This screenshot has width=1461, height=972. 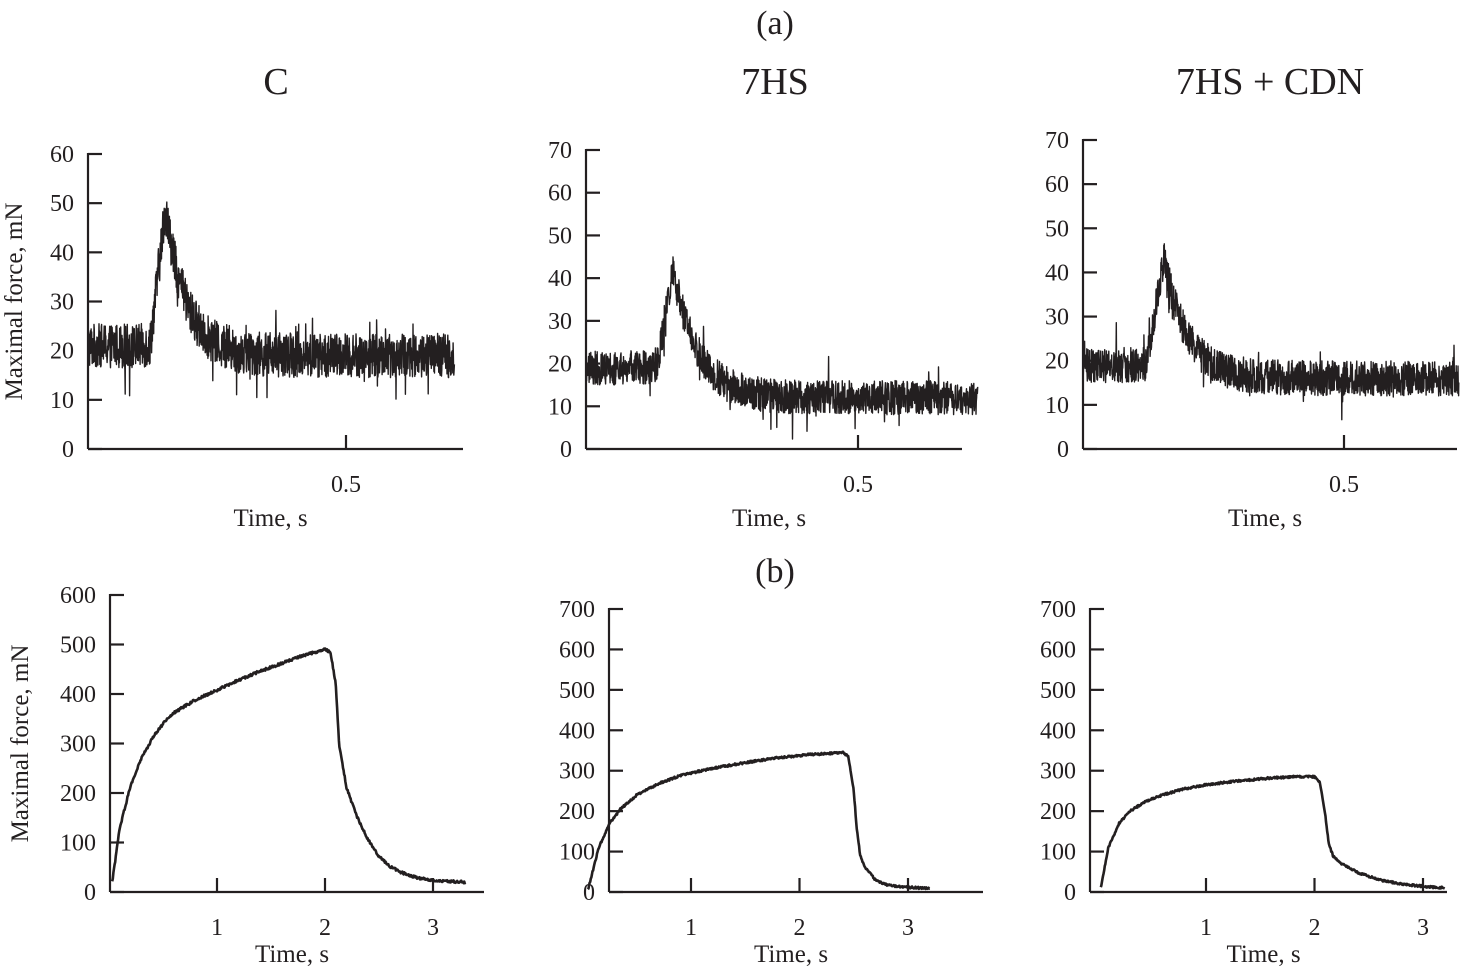 I want to click on column-title-control: C, so click(x=275, y=82).